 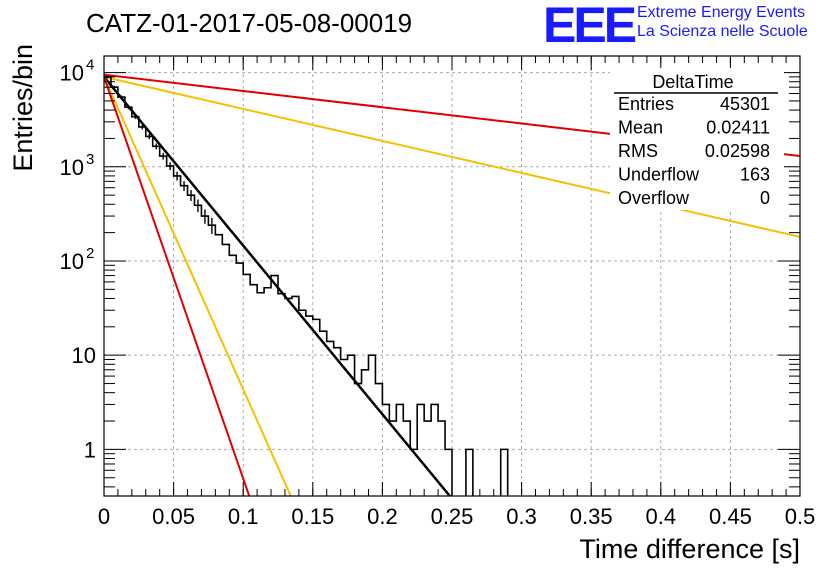 I want to click on x-tick-label: 0.5, so click(x=800, y=516).